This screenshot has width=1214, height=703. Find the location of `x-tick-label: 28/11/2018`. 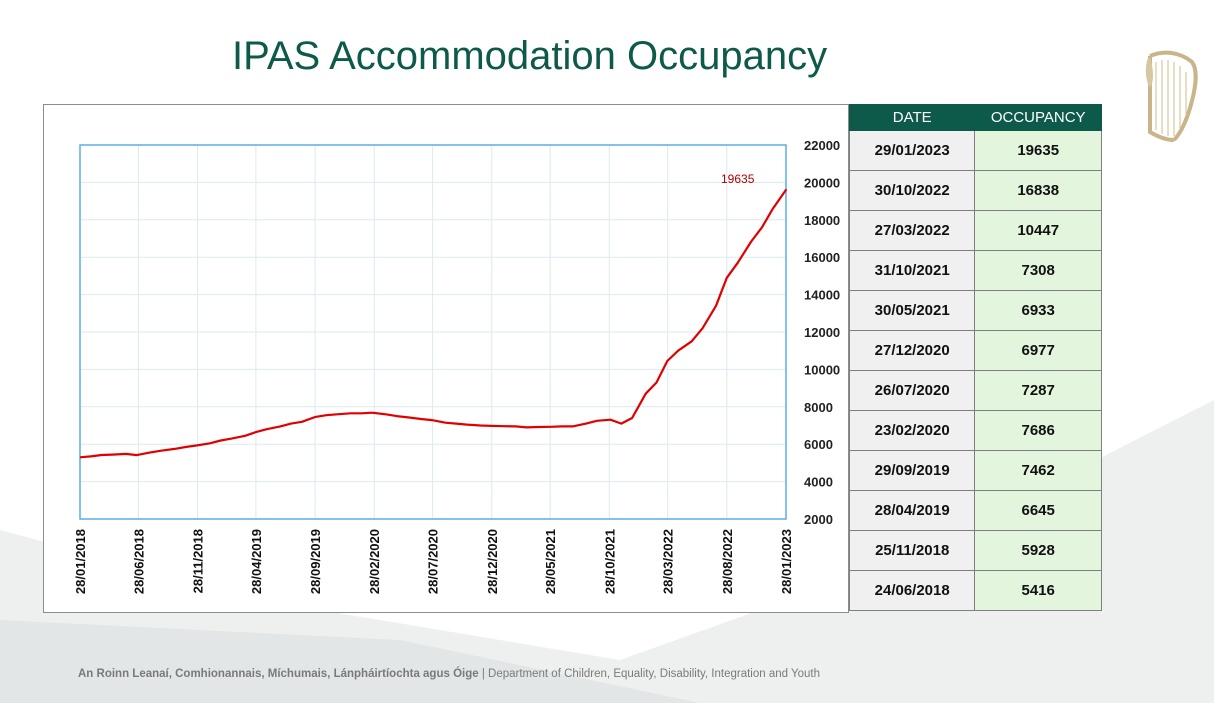

x-tick-label: 28/11/2018 is located at coordinates (198, 561).